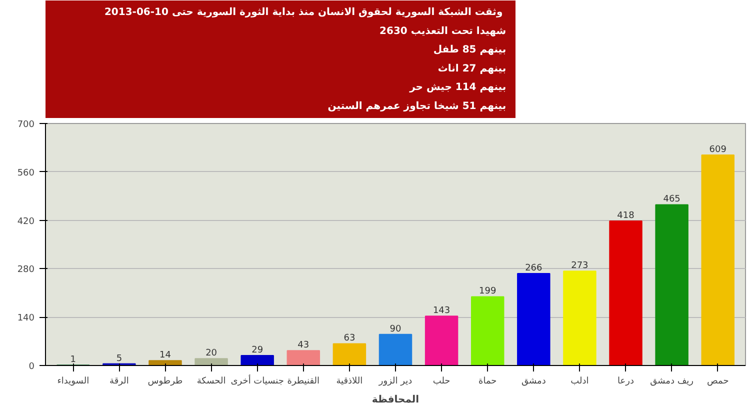 The width and height of the screenshot is (750, 415). What do you see at coordinates (672, 381) in the screenshot?
I see `x-tick-label: ريف دمشق` at bounding box center [672, 381].